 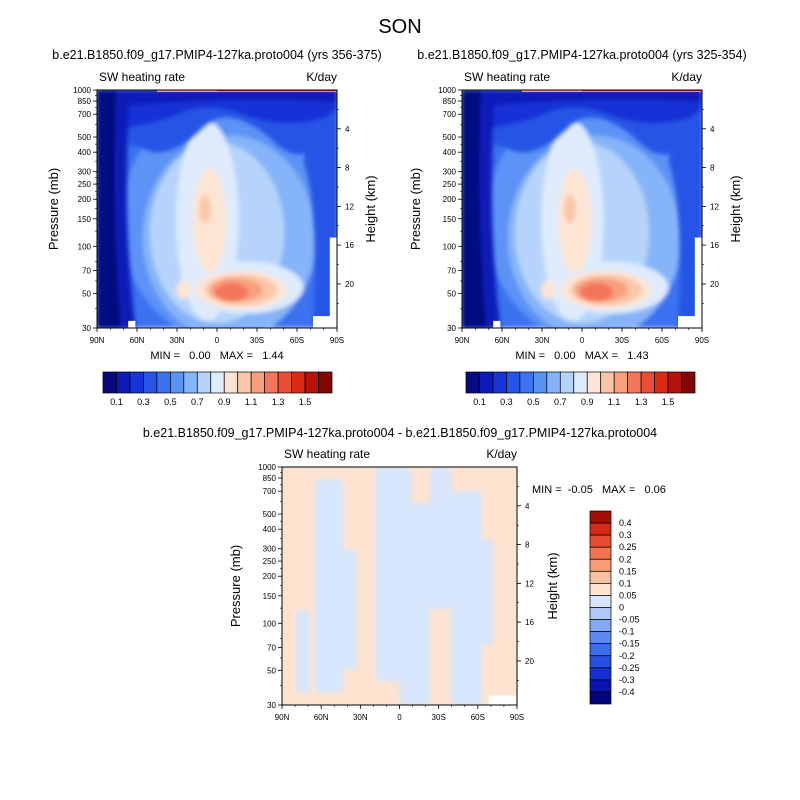 I want to click on colorbar-tick-label: -0.25, so click(x=629, y=668).